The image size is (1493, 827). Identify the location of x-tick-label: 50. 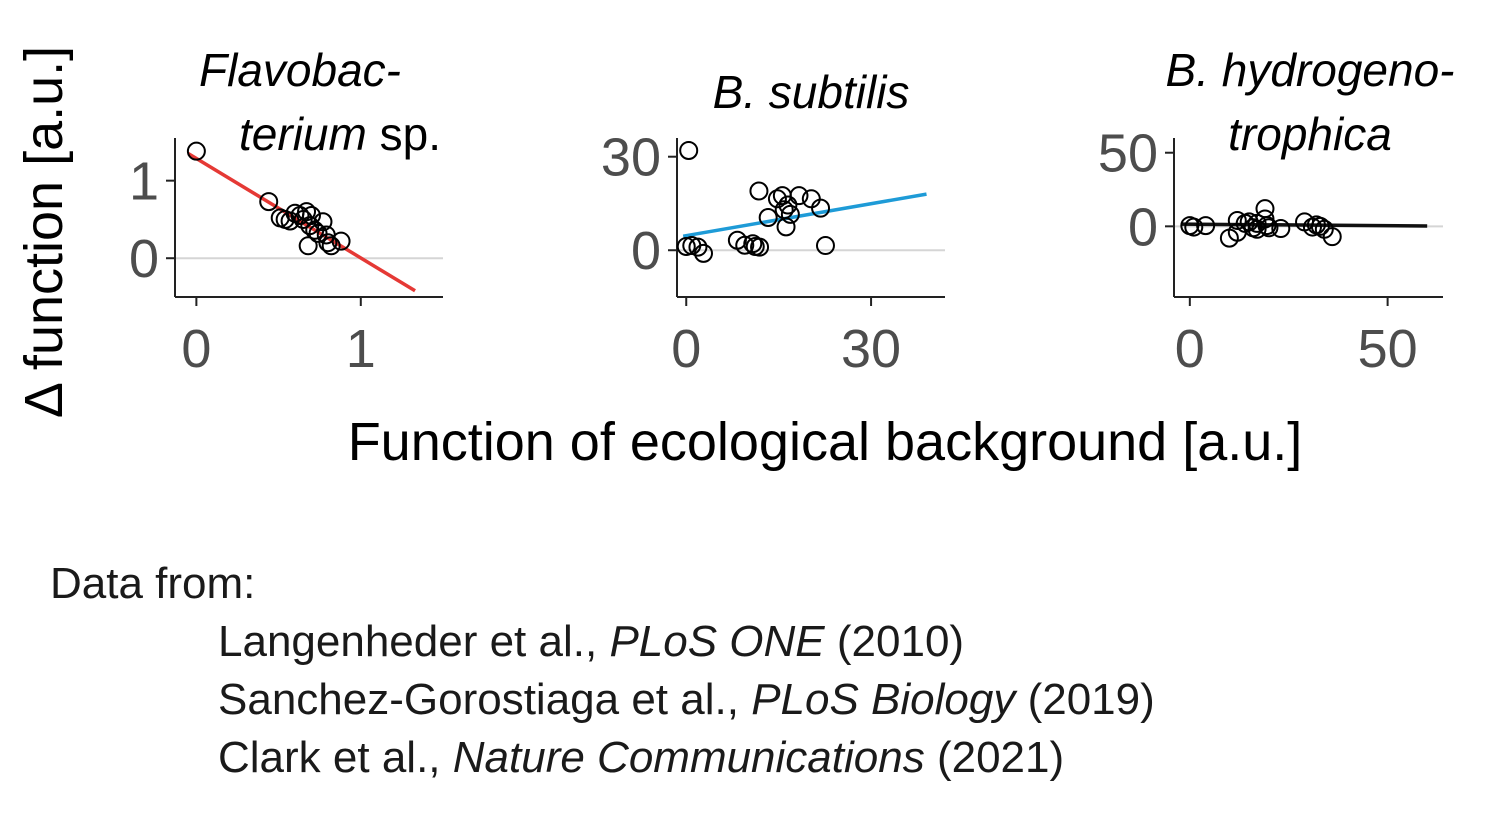
(1388, 349).